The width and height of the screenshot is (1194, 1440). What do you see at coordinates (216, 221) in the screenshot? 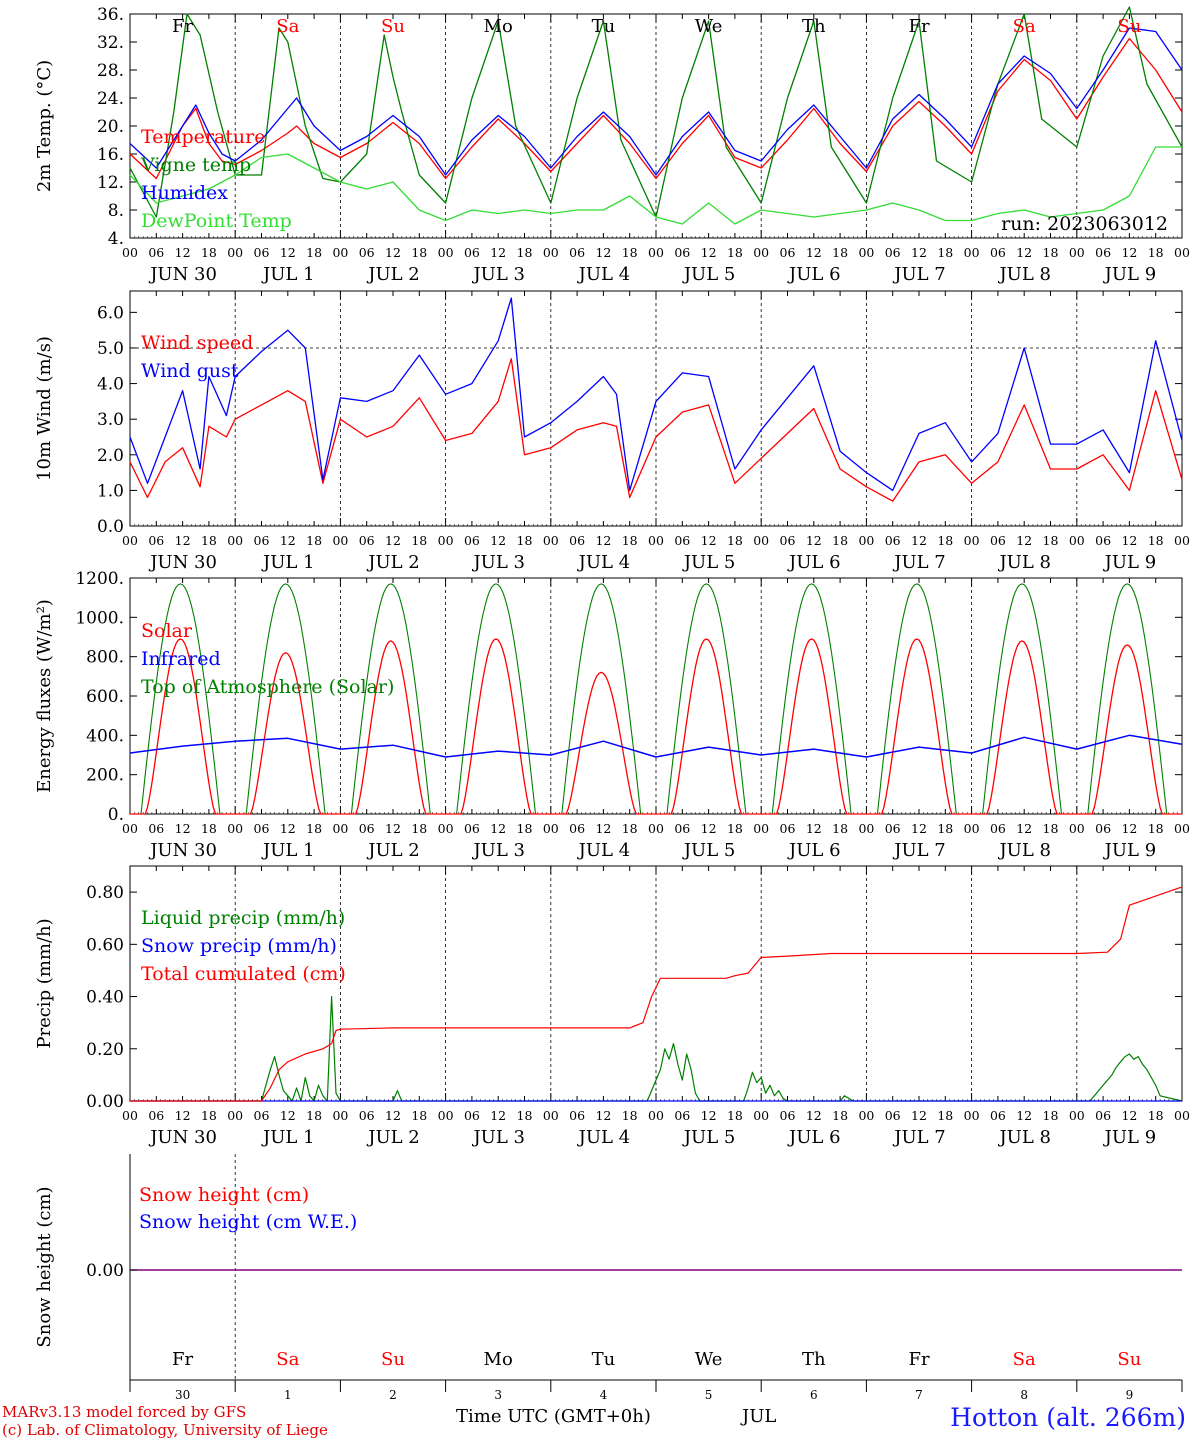
I see `legend-entry: DewPoint Temp` at bounding box center [216, 221].